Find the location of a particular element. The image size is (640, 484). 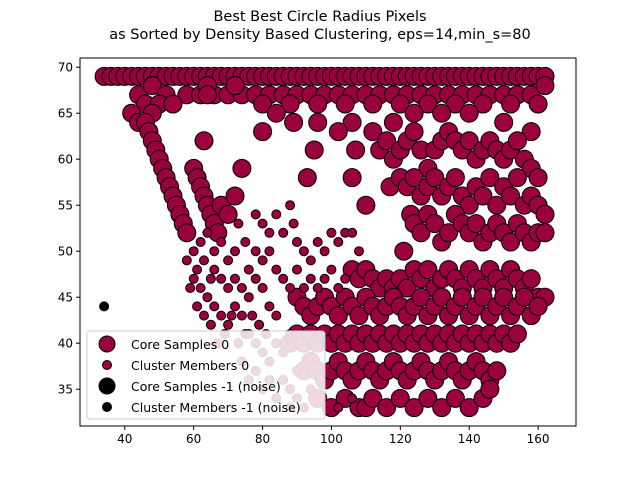

y-tick-label-60: 60 is located at coordinates (65, 160).